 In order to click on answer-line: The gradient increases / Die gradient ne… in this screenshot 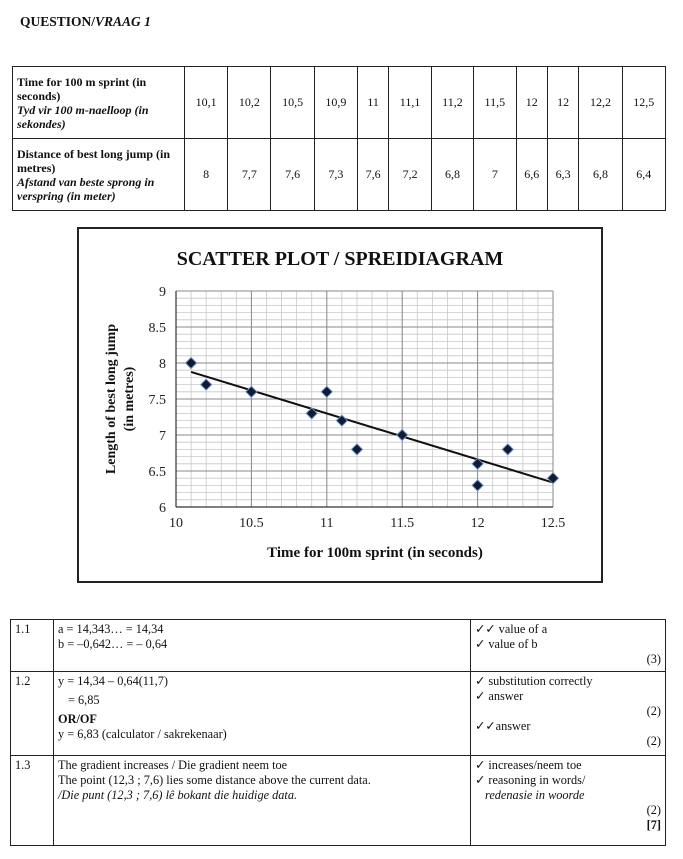, I will do `click(173, 765)`.